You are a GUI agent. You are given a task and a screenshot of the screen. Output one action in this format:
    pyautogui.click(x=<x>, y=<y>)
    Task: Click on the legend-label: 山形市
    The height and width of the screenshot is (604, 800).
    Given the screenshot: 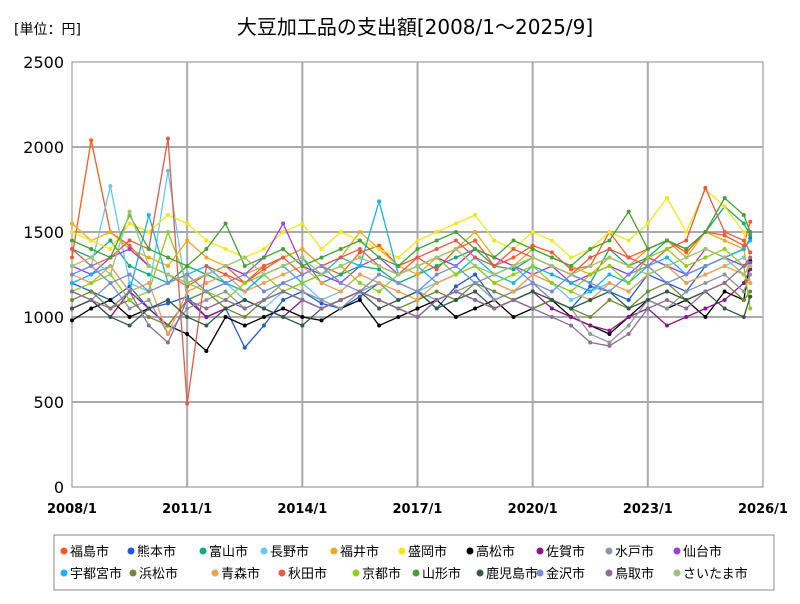 What is the action you would take?
    pyautogui.click(x=441, y=574)
    